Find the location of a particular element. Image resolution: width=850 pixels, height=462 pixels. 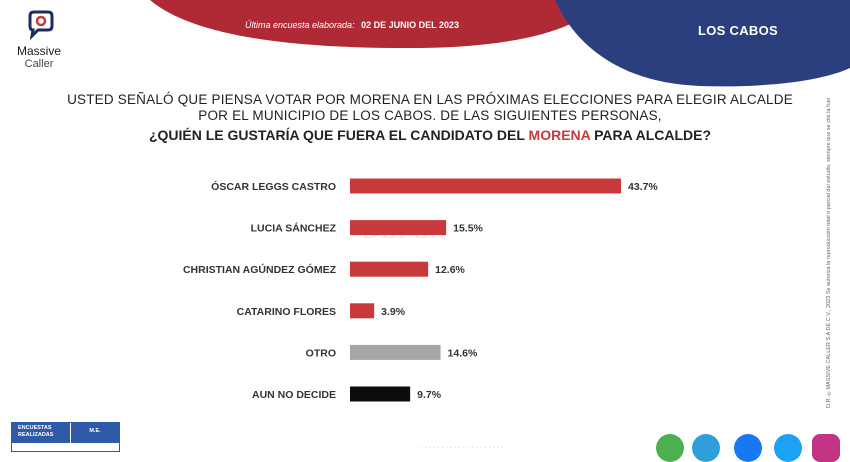

facebook-icon is located at coordinates (748, 448).